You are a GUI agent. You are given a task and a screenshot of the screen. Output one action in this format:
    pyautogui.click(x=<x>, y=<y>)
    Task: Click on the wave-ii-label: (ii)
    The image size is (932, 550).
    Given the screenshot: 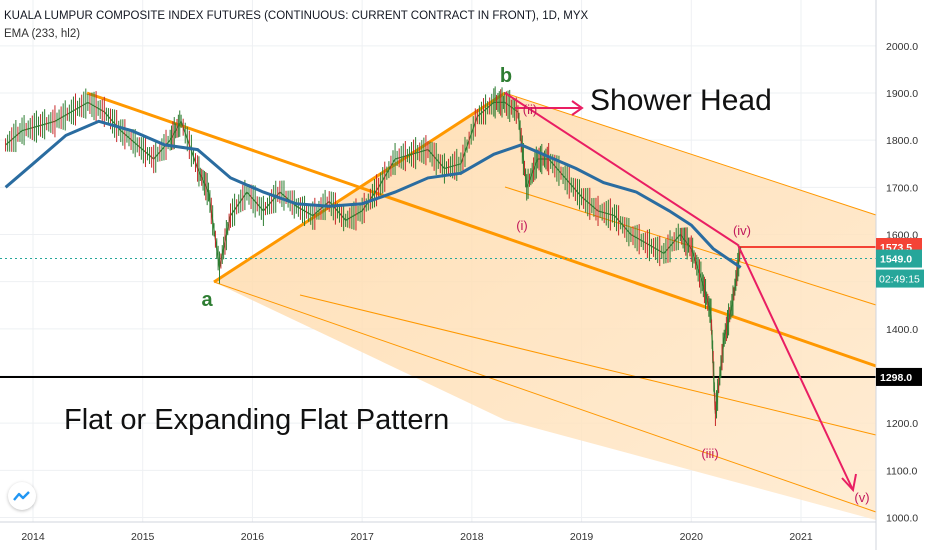 What is the action you would take?
    pyautogui.click(x=530, y=109)
    